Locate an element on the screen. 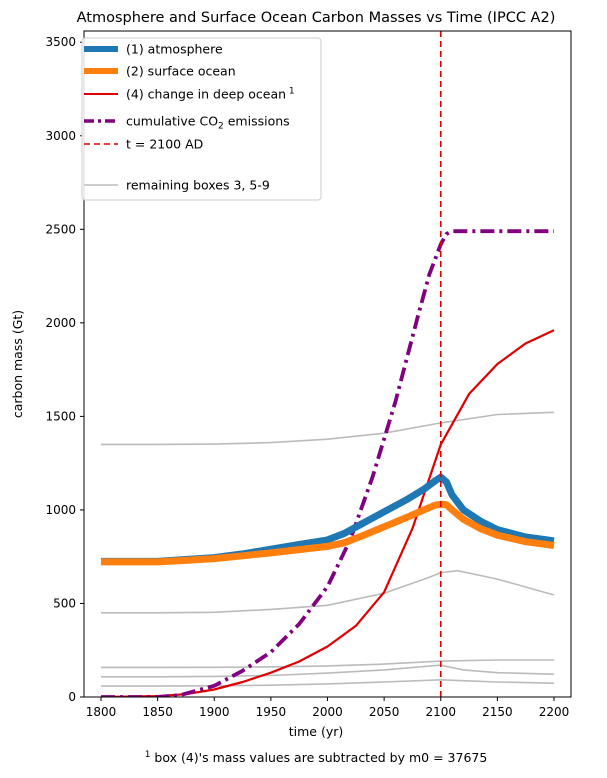 This screenshot has width=607, height=778. series-line-2-surface-ocean is located at coordinates (328, 533).